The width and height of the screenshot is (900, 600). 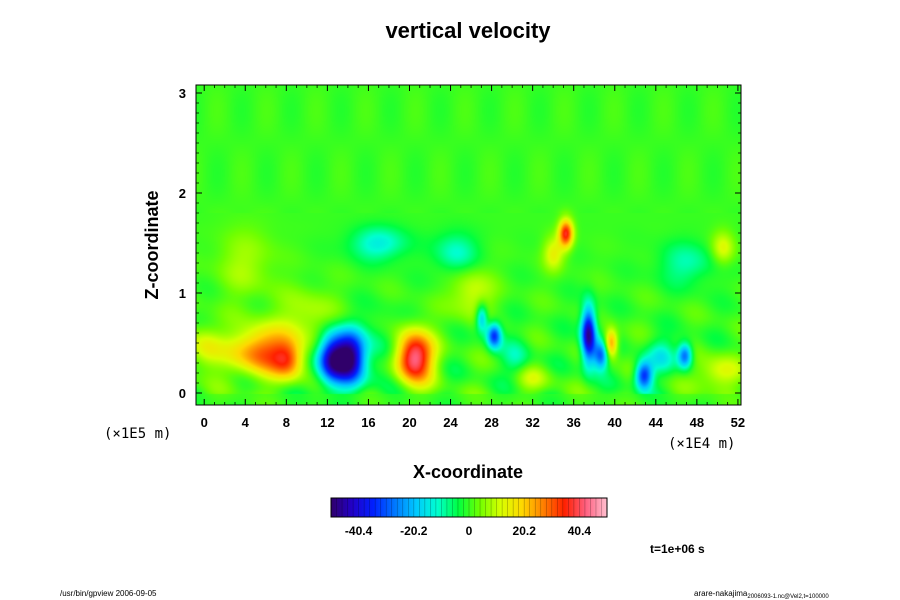 I want to click on footer-right: arare-nakajima2006093-1.nc@Vel2,t=100000, so click(x=761, y=594).